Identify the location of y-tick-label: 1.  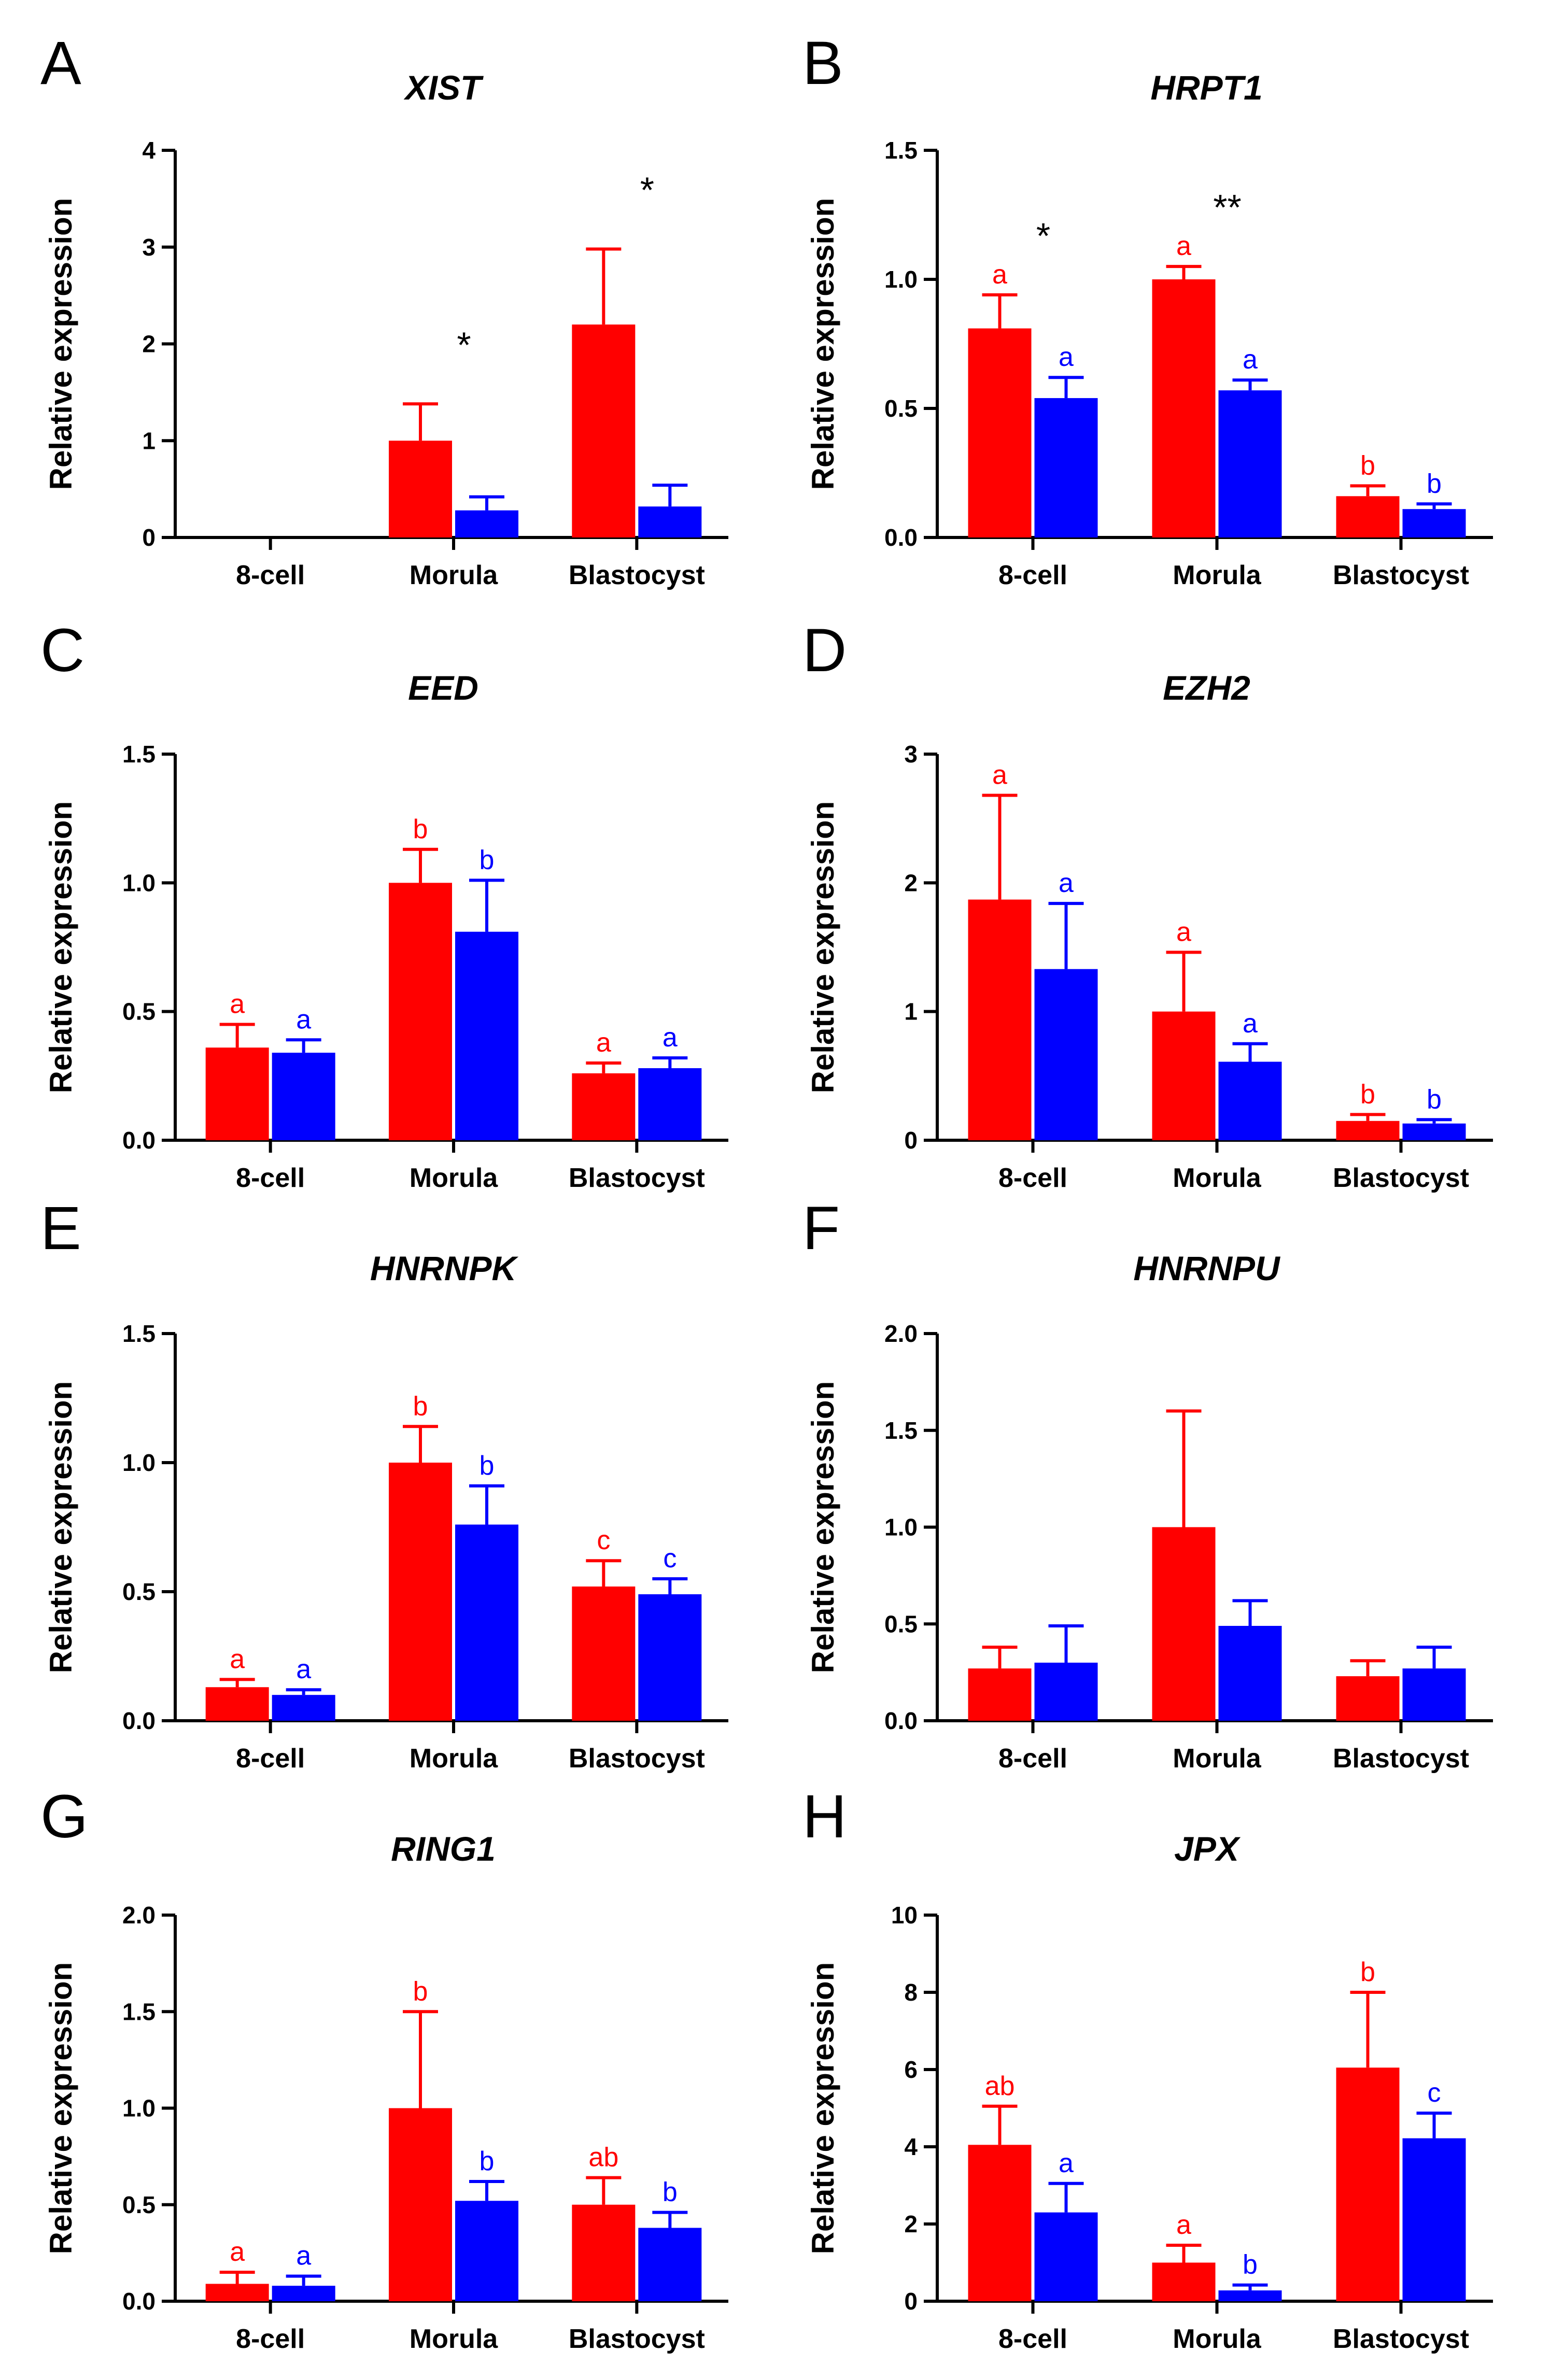
(149, 440).